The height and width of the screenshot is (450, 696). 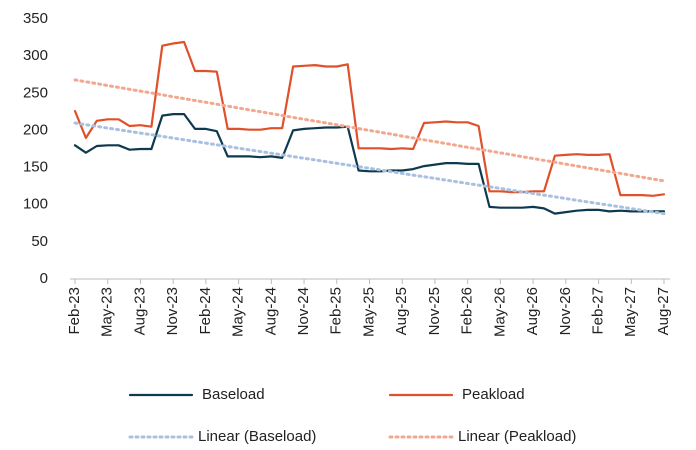 I want to click on x-tick-label: May-26, so click(x=499, y=312).